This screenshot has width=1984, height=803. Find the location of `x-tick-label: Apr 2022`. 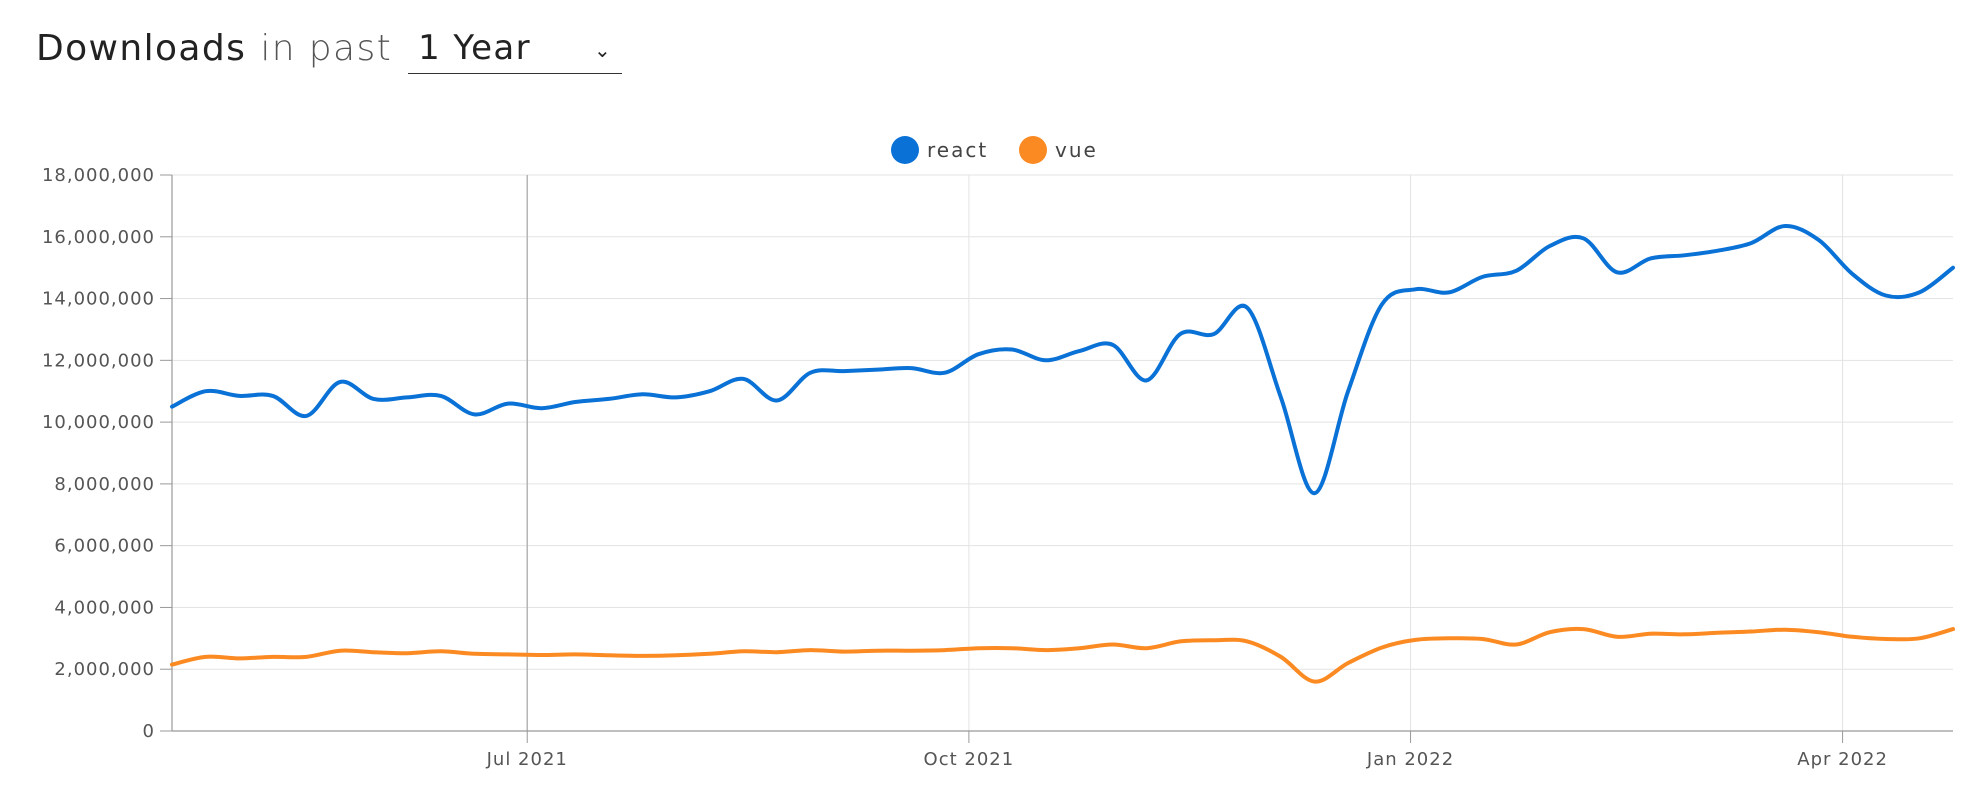

x-tick-label: Apr 2022 is located at coordinates (1842, 759).